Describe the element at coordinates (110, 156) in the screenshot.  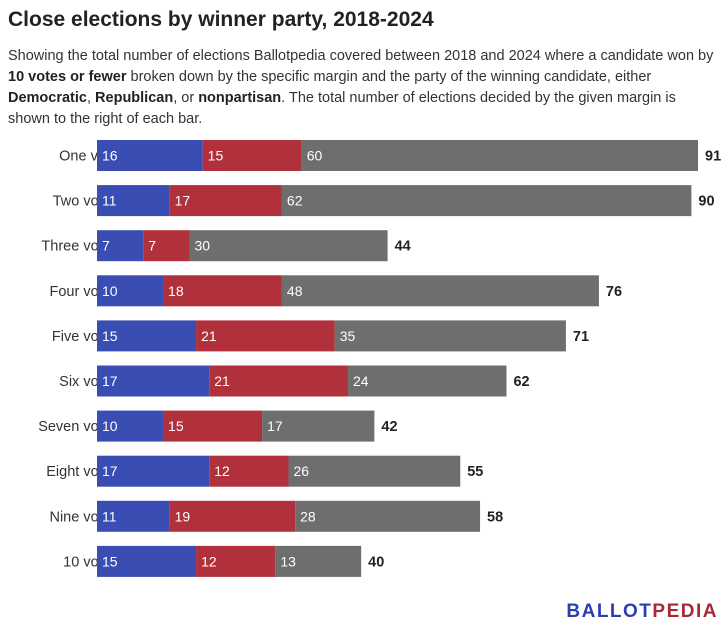
I see `segment-value-label: 16` at that location.